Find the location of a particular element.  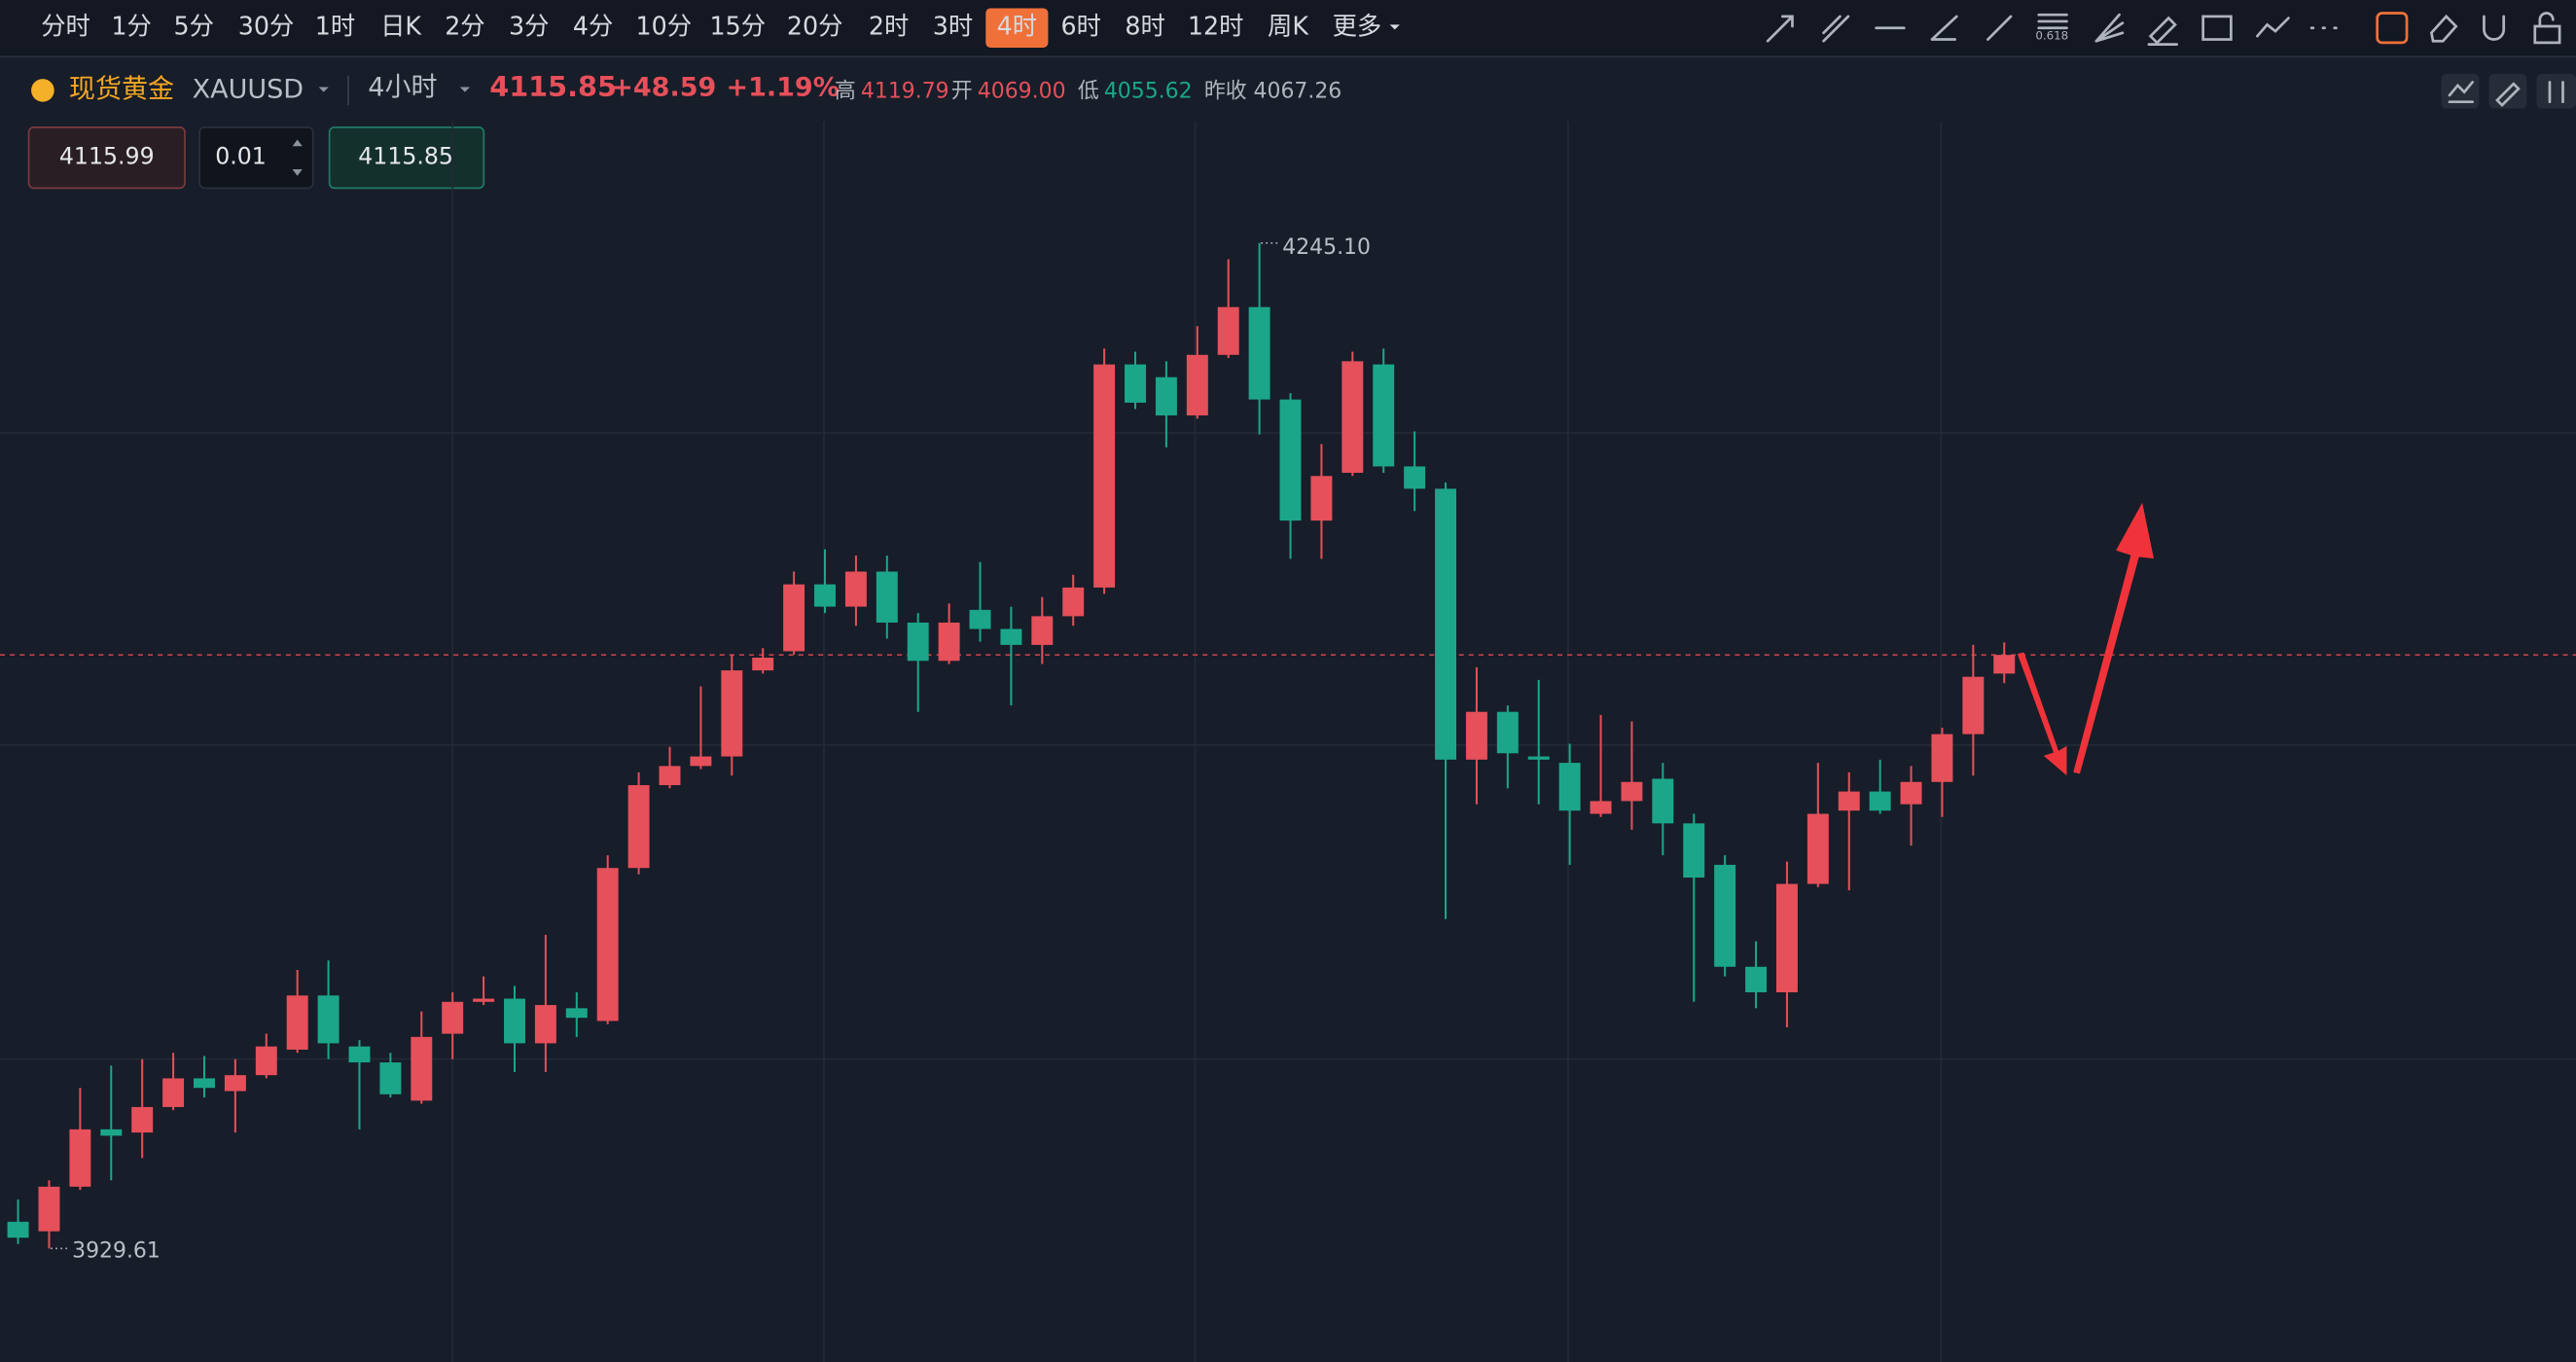

interval: 4小时 is located at coordinates (402, 88).